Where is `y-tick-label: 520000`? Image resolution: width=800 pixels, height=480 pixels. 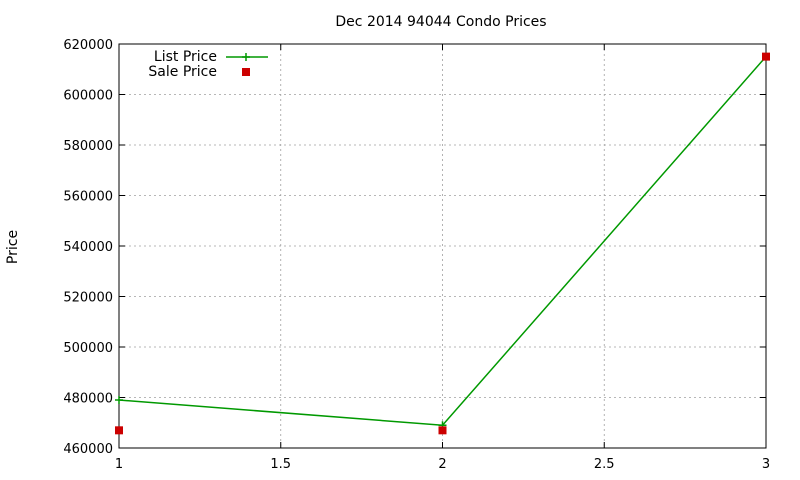 y-tick-label: 520000 is located at coordinates (88, 298).